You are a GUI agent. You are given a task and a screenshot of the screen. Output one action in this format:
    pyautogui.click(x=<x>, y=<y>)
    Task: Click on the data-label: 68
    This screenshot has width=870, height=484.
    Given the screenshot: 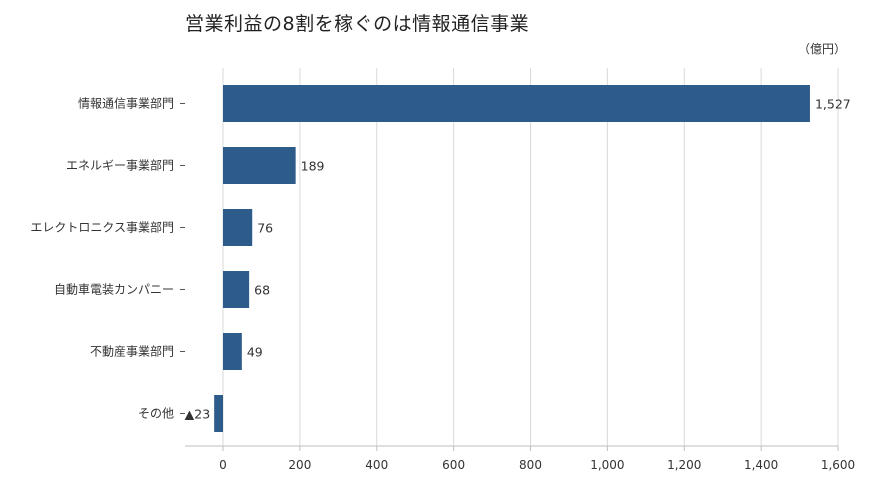 What is the action you would take?
    pyautogui.click(x=262, y=290)
    